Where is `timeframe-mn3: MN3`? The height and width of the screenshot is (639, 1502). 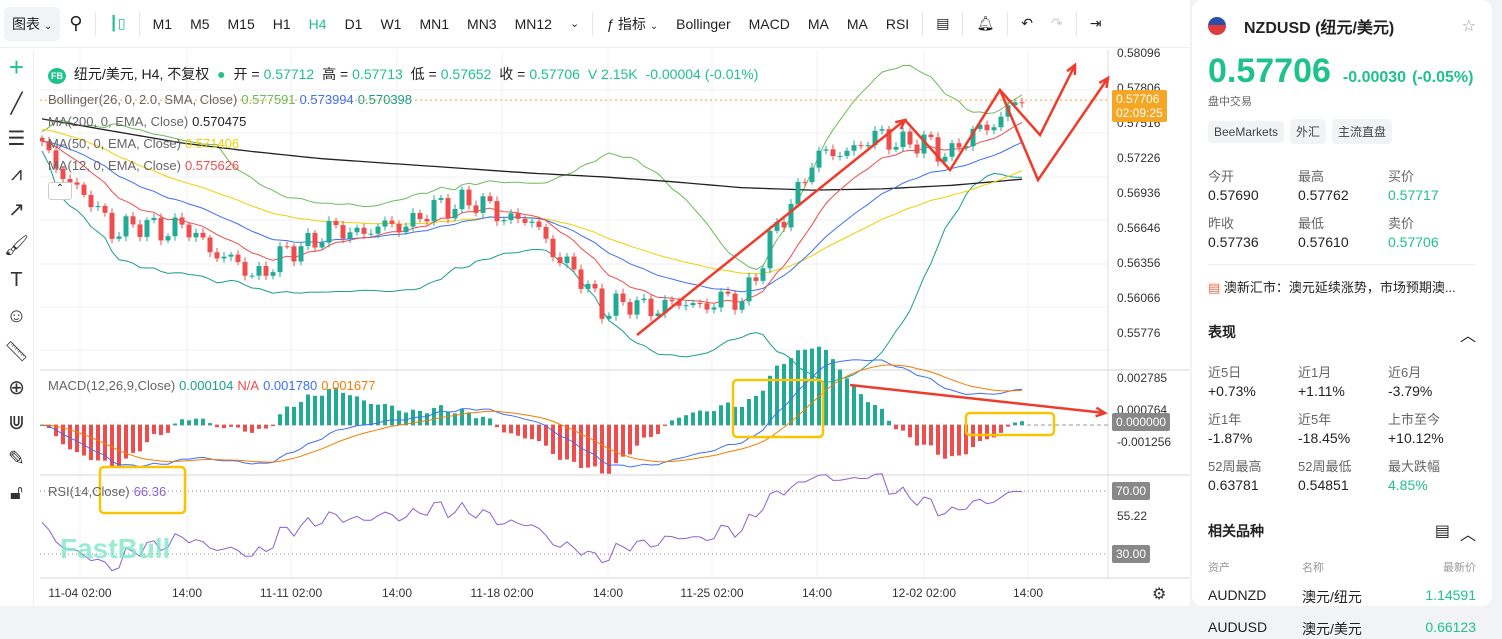 timeframe-mn3: MN3 is located at coordinates (482, 23).